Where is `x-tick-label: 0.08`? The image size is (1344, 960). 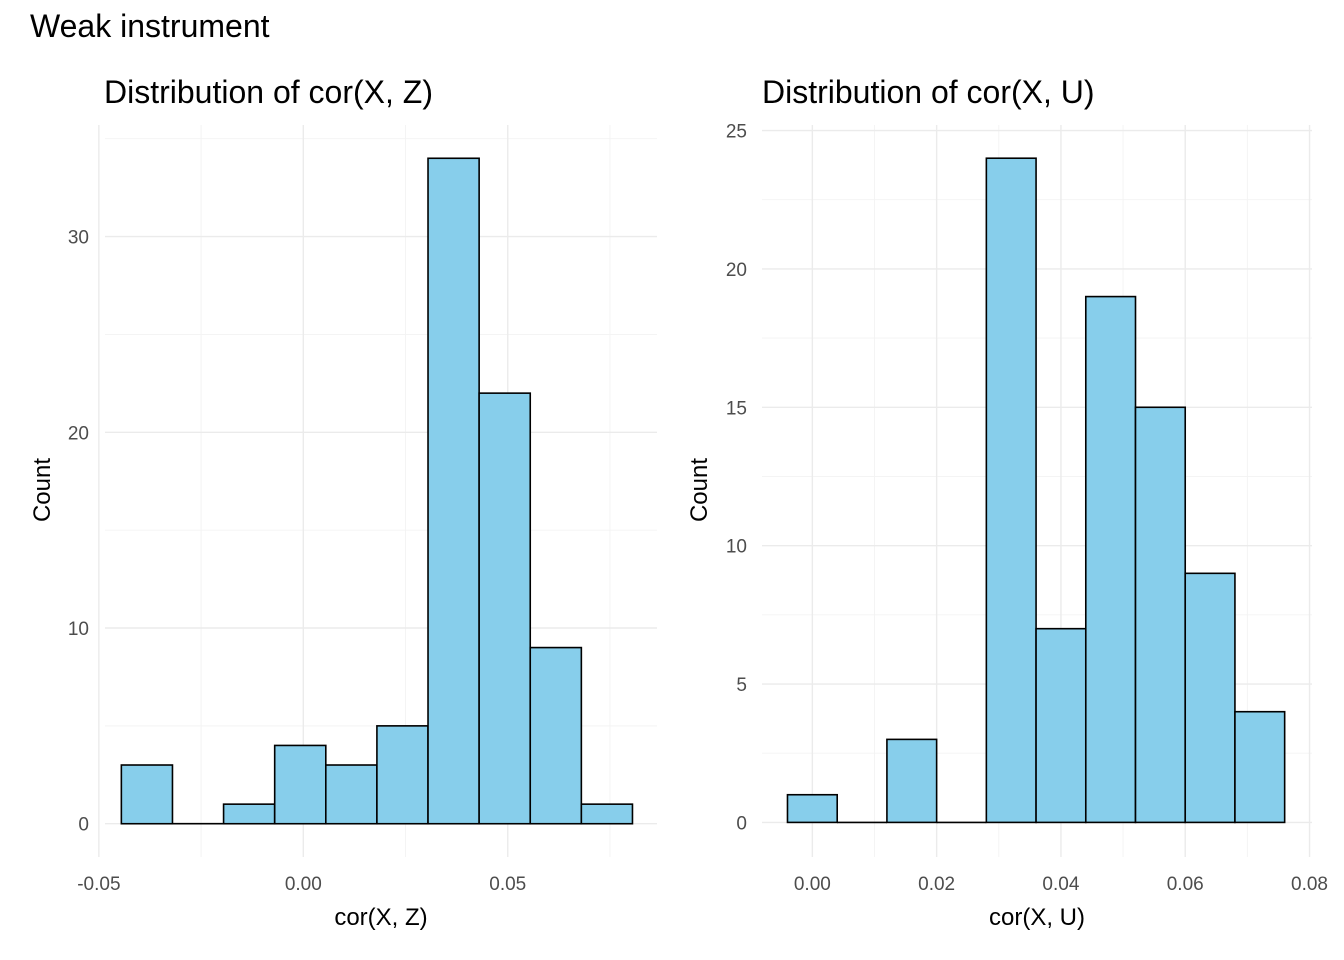 x-tick-label: 0.08 is located at coordinates (1309, 884).